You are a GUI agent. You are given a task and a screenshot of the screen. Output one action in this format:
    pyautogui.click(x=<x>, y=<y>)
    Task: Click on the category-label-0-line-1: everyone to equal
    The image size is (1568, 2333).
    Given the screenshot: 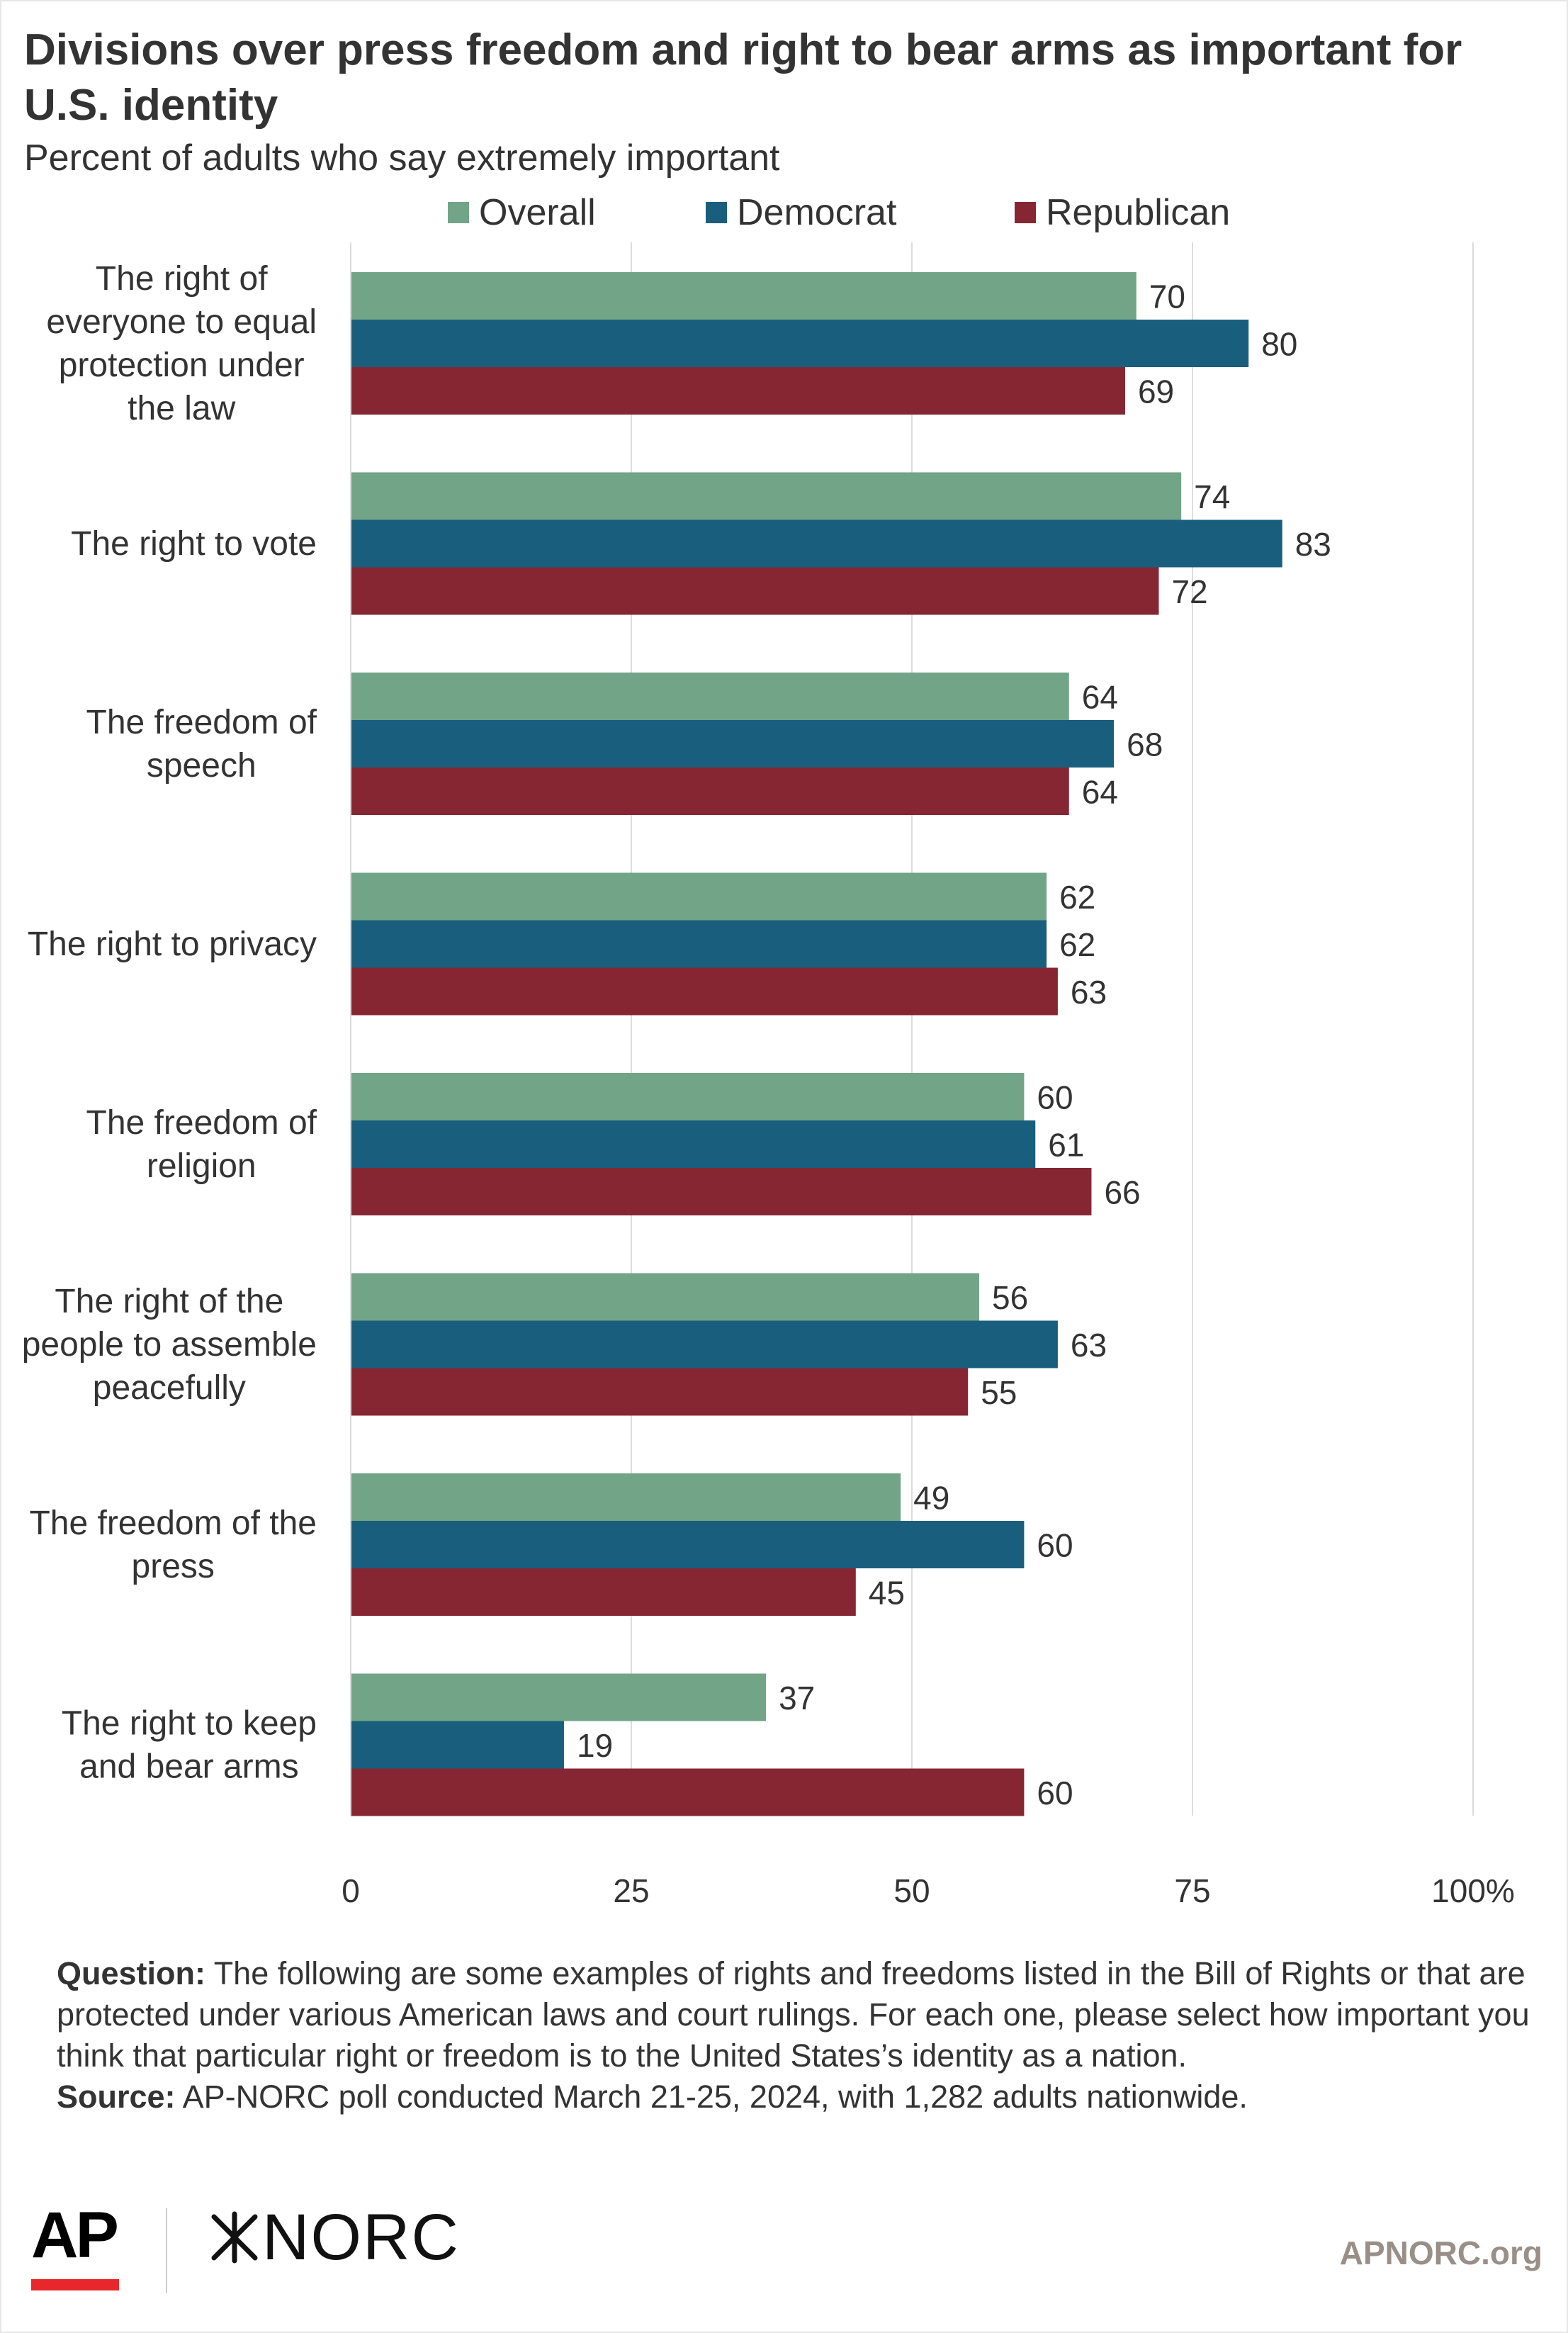 What is the action you would take?
    pyautogui.click(x=181, y=322)
    